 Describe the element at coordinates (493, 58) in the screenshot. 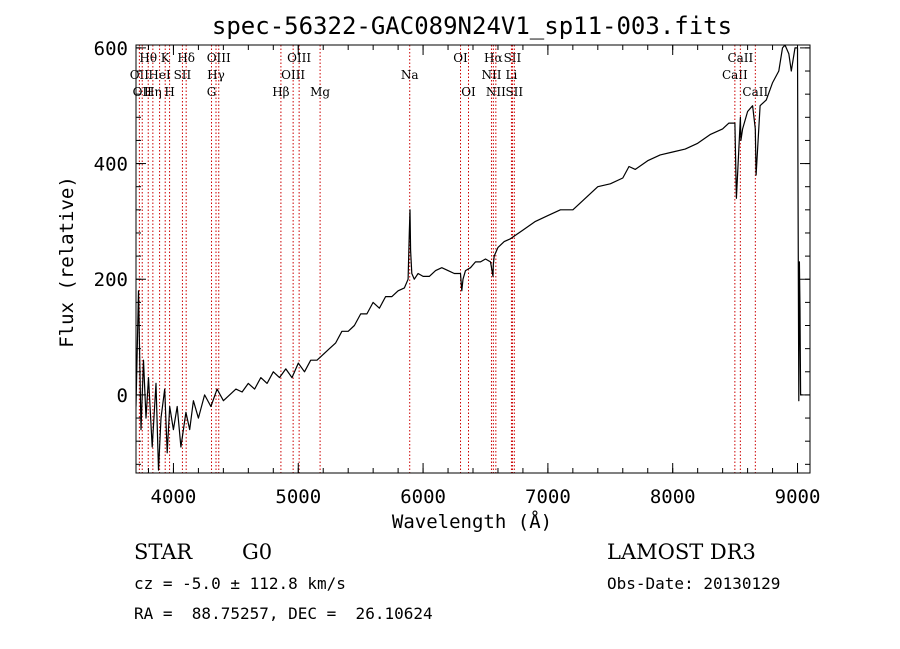

I see `line-marker-label-20: Hα` at that location.